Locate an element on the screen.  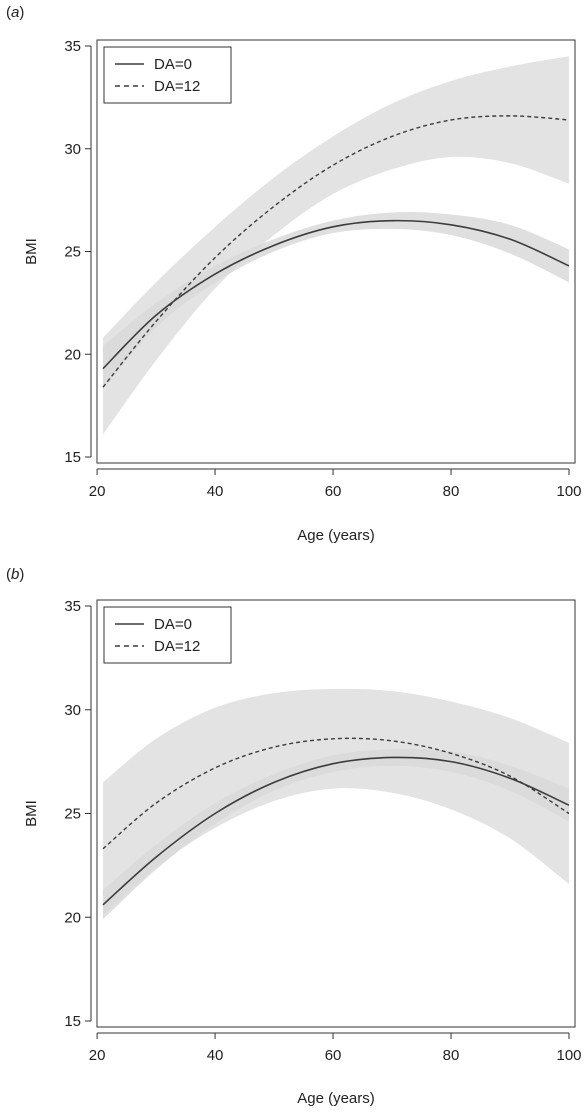
panel-label-b: (b) is located at coordinates (15, 574).